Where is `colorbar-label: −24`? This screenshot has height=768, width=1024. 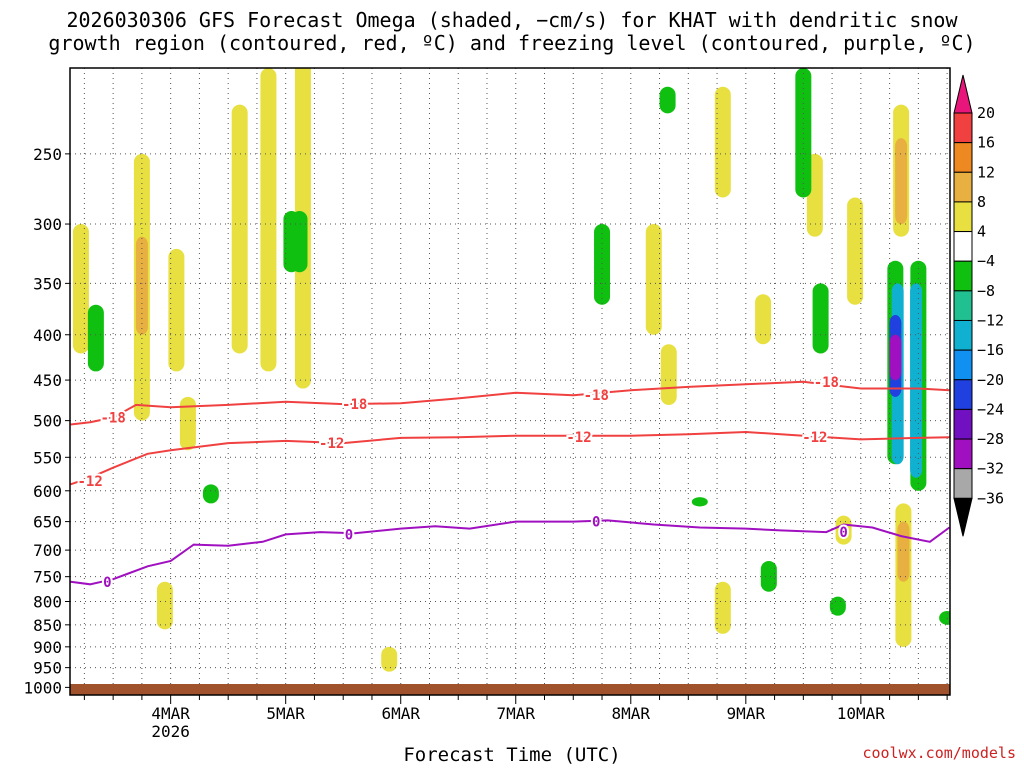 colorbar-label: −24 is located at coordinates (990, 409).